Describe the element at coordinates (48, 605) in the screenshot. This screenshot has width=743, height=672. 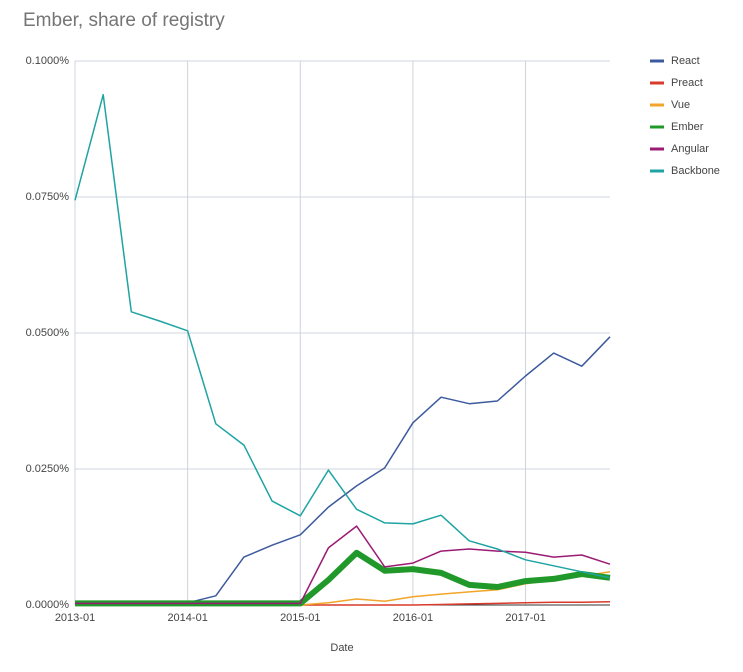
I see `y-tick-label: 0.0000%` at that location.